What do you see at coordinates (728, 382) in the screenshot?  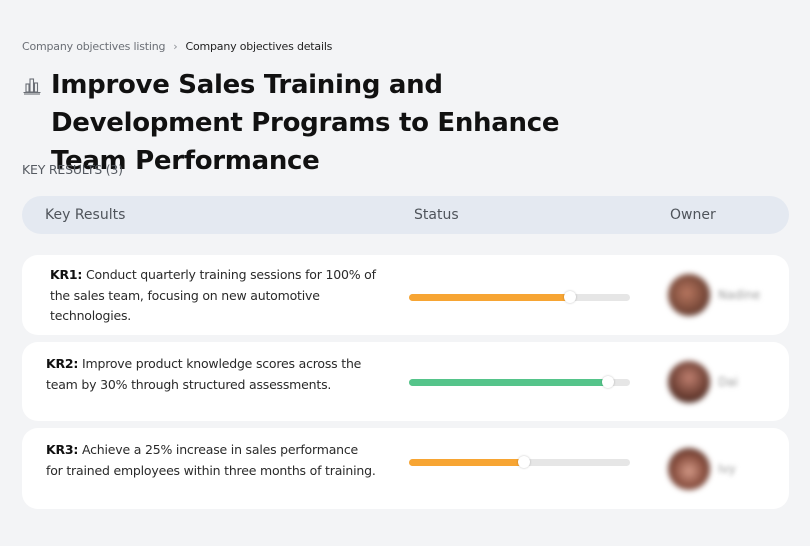 I see `owner-name: Dai` at bounding box center [728, 382].